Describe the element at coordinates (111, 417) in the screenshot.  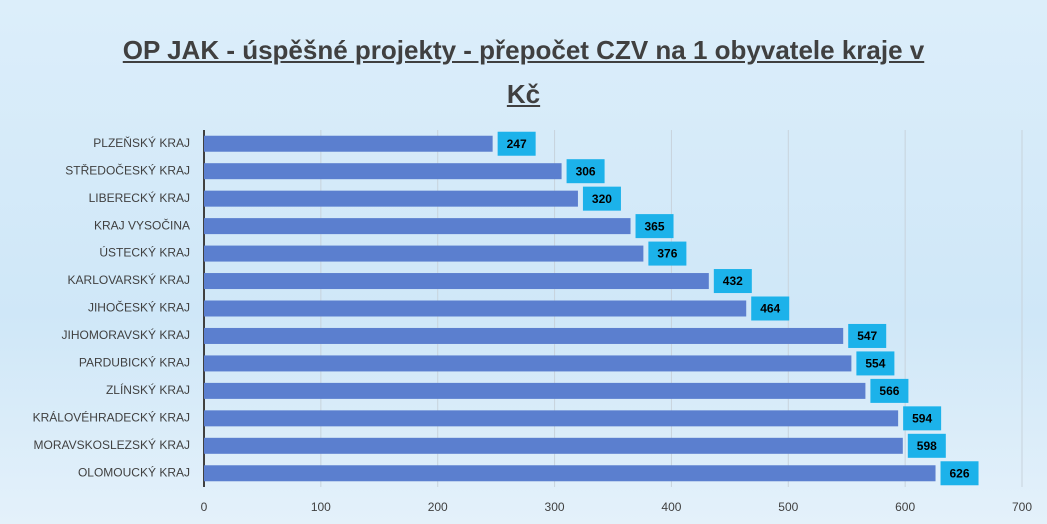
I see `y-tick-label: KRÁLOVÉHRADECKÝ KRAJ` at that location.